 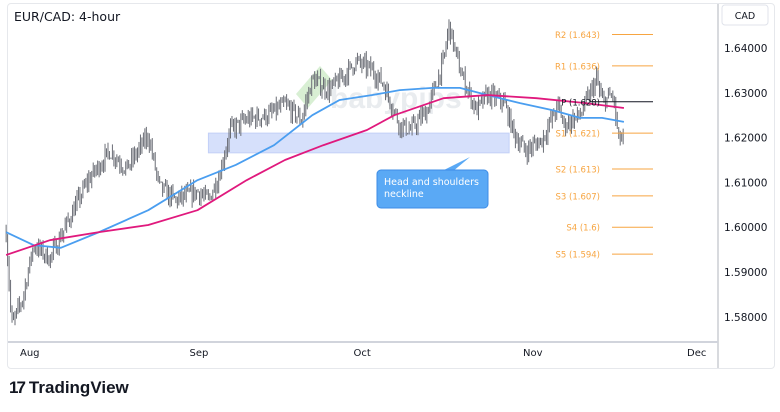 I want to click on chart-title: EUR/CAD: 4-hour, so click(x=67, y=16).